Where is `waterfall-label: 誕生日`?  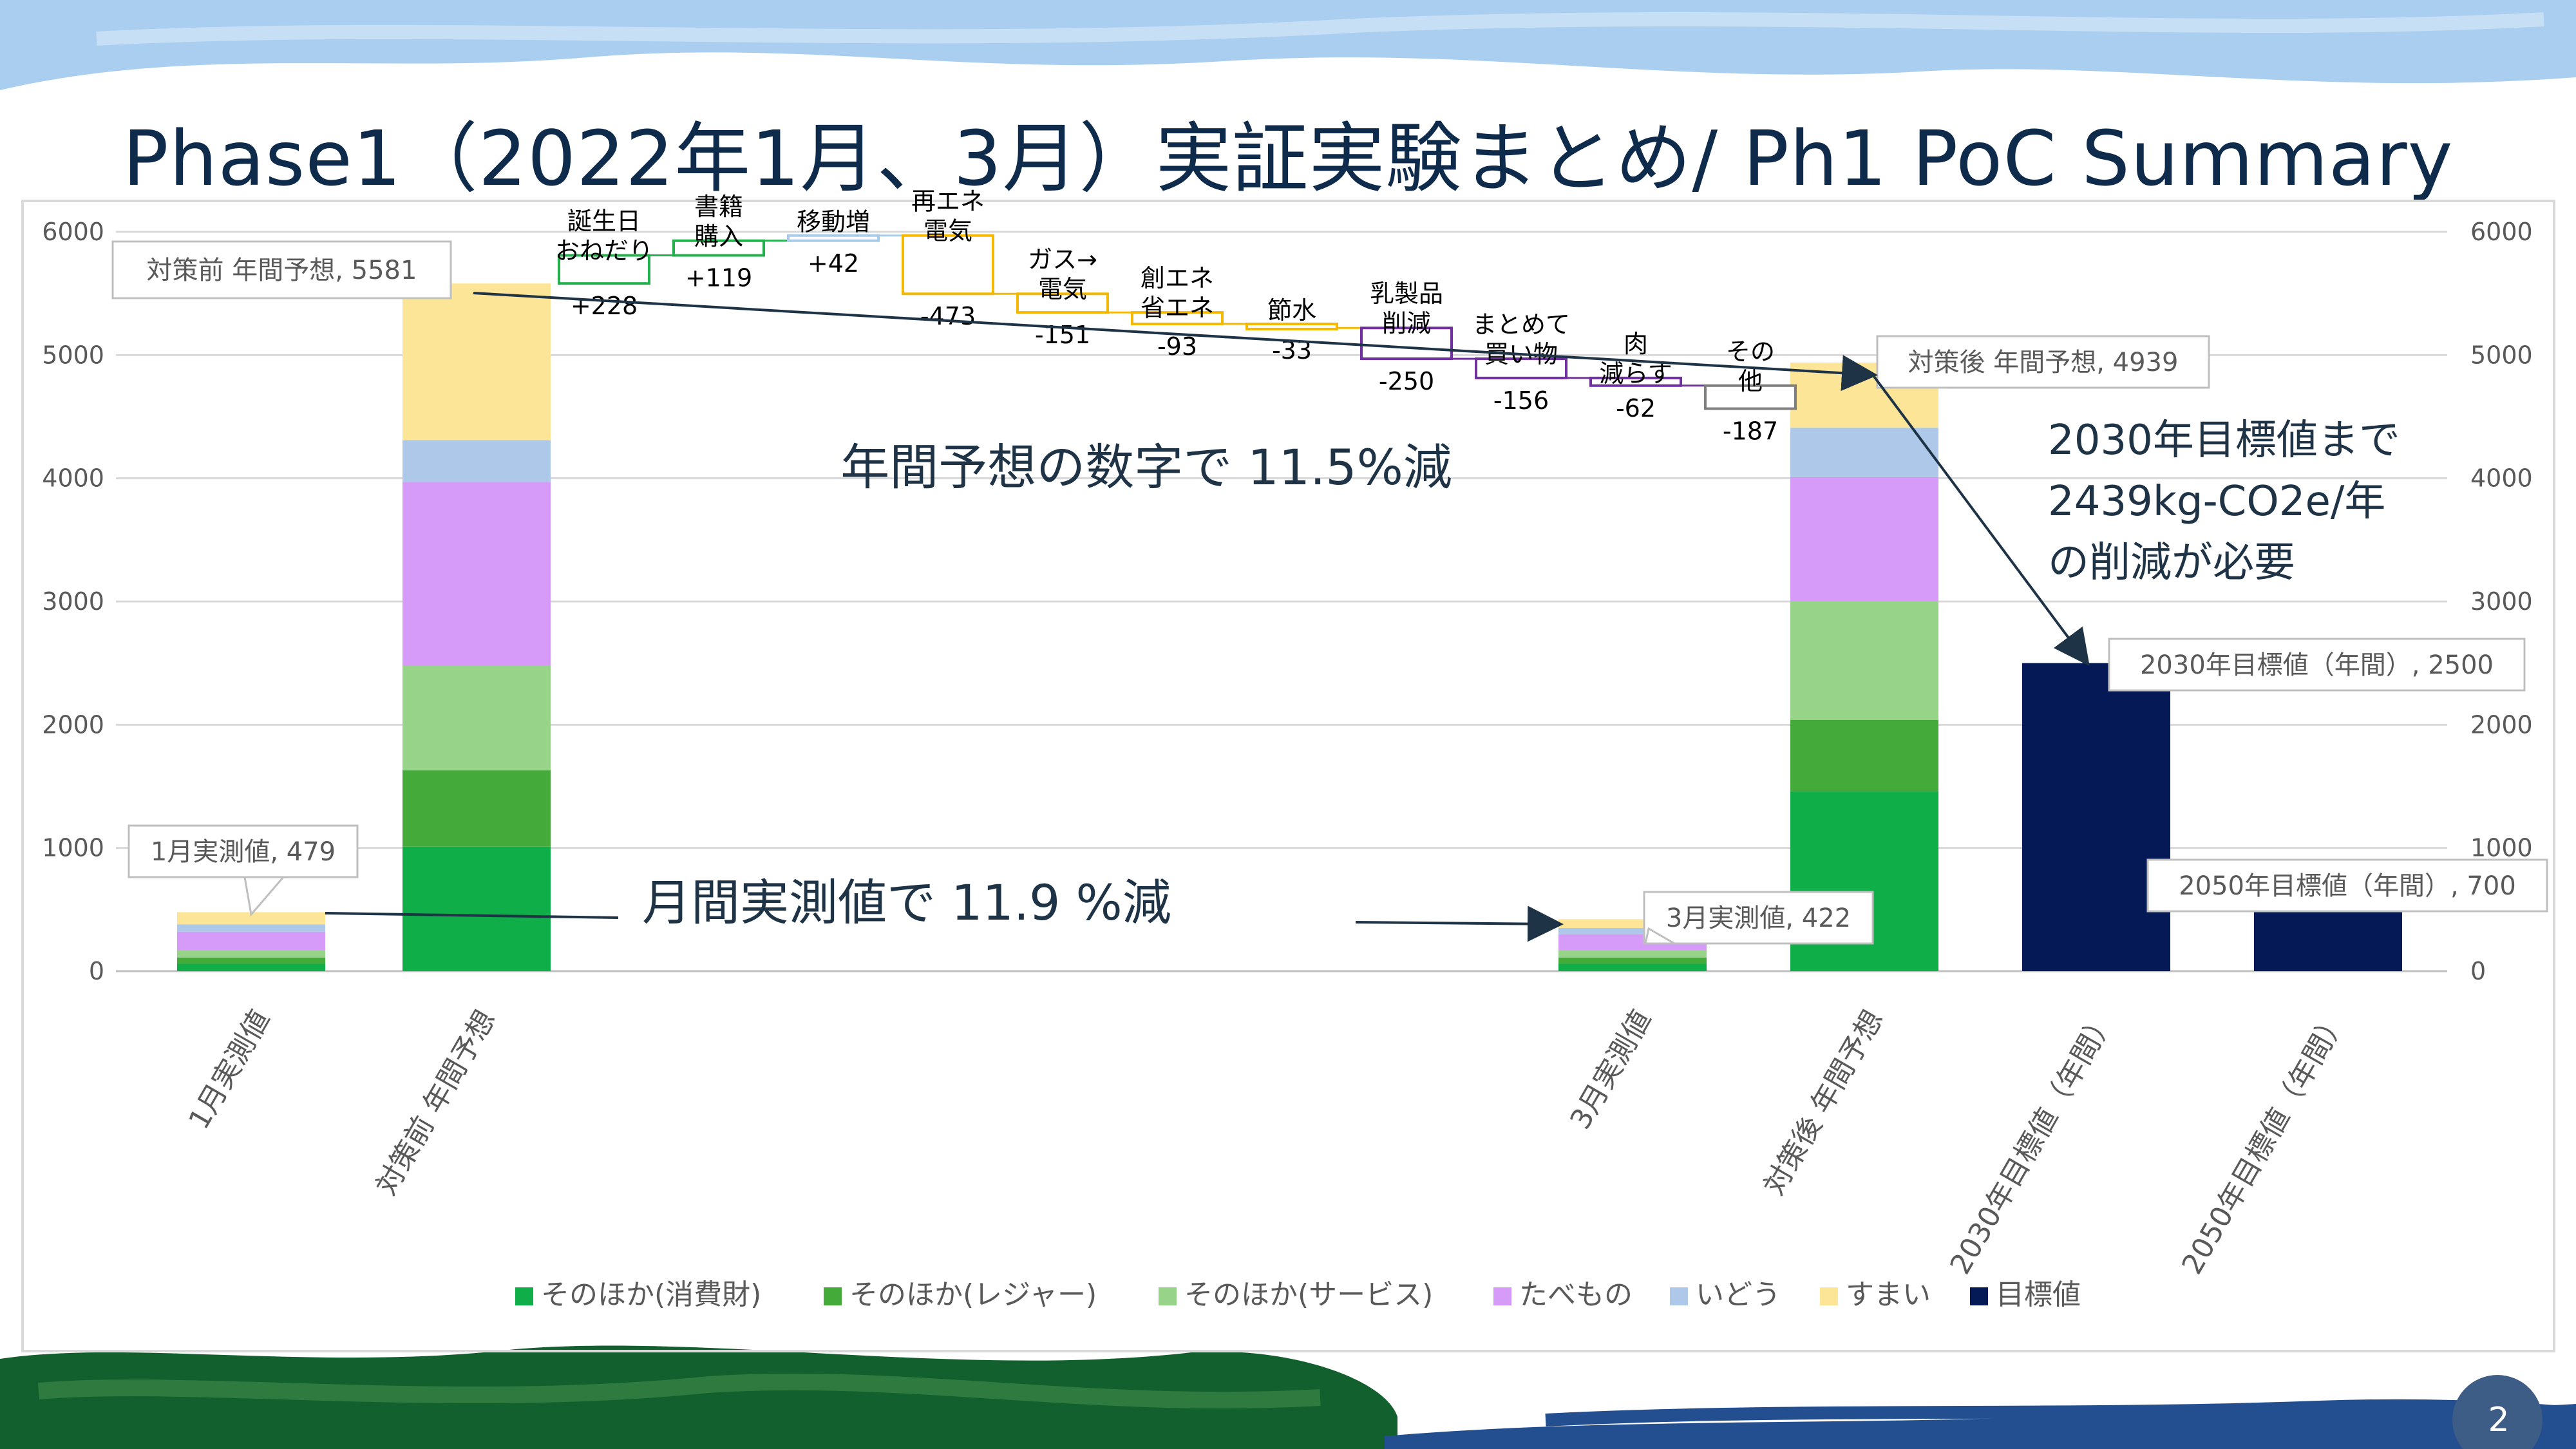
waterfall-label: 誕生日 is located at coordinates (604, 222).